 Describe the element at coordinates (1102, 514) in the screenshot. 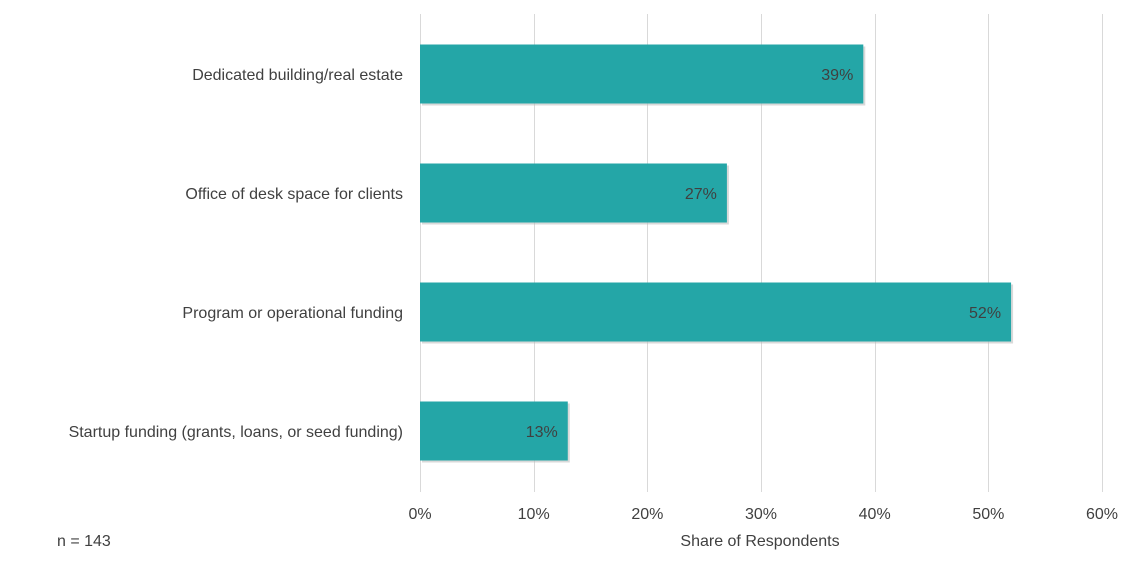

I see `x-tick-label: 60%` at that location.